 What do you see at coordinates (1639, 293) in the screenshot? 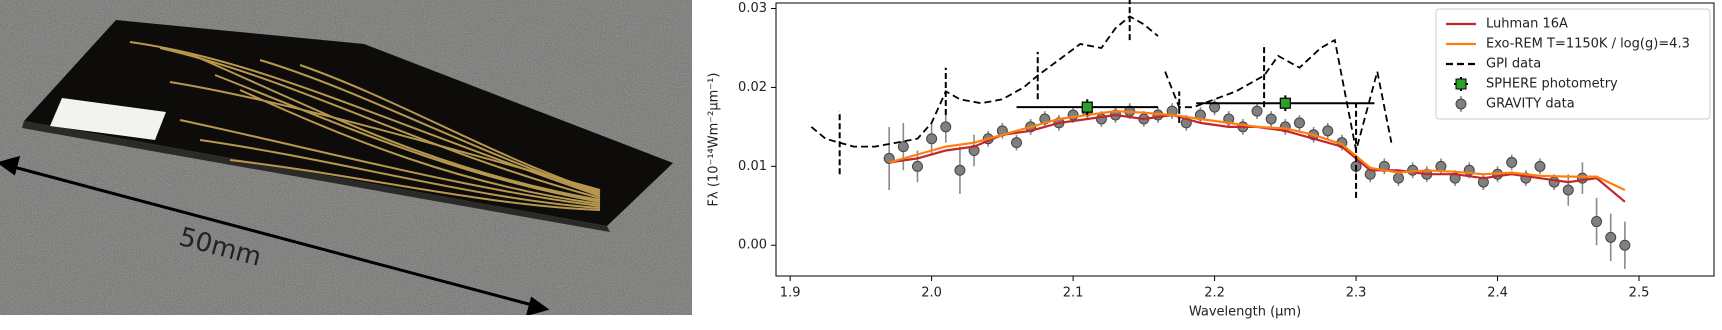
I see `x-tick-label: 2.5` at bounding box center [1639, 293].